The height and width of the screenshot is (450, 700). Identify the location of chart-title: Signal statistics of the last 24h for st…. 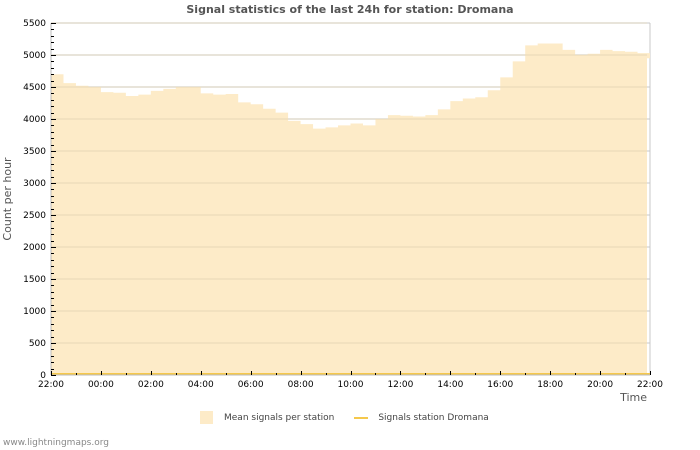
(350, 9).